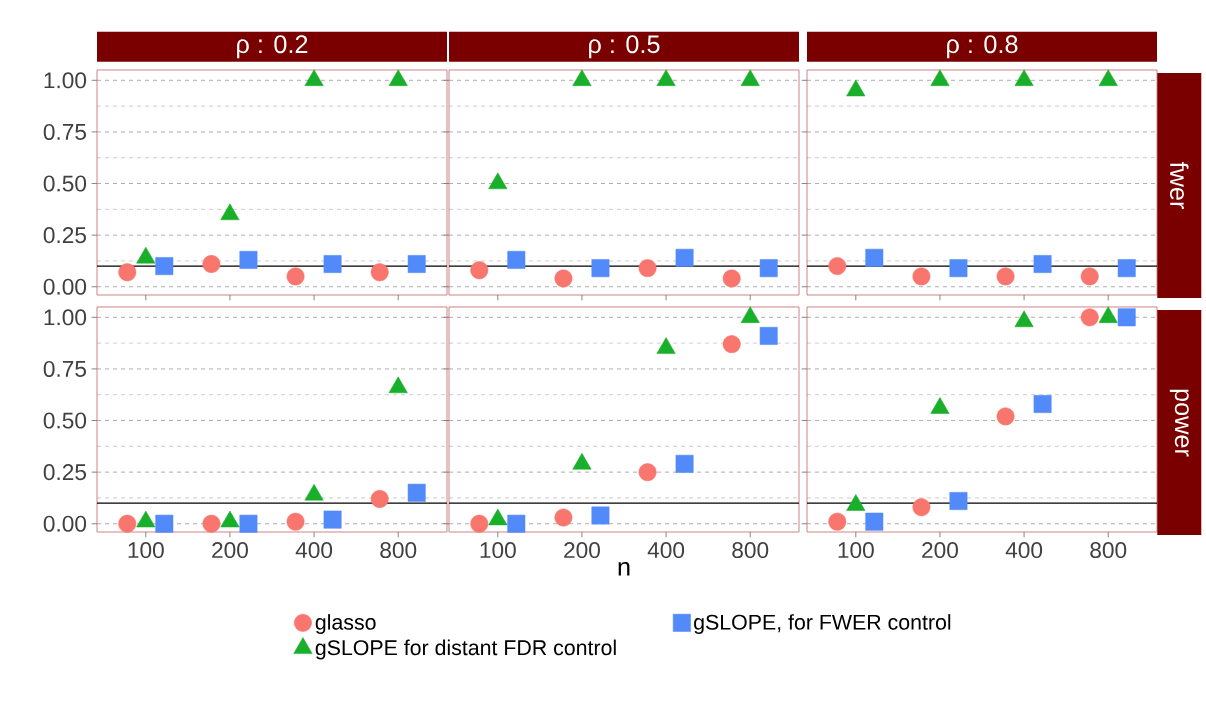 Image resolution: width=1206 pixels, height=721 pixels. Describe the element at coordinates (624, 568) in the screenshot. I see `x-axis-title: n` at that location.